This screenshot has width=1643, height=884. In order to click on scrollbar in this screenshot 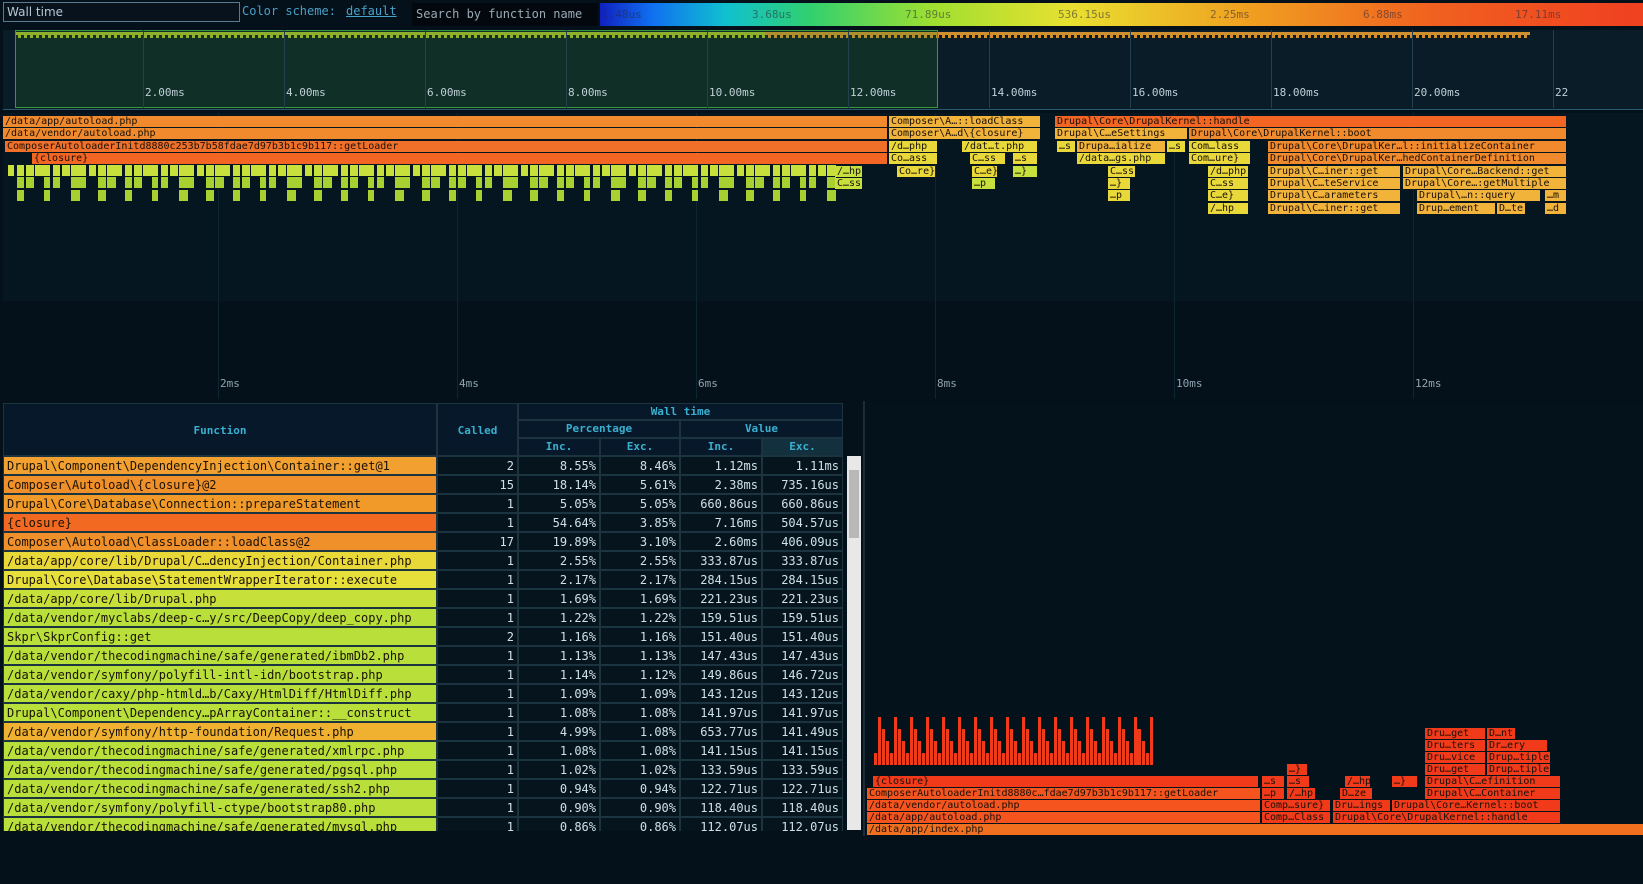, I will do `click(854, 643)`.